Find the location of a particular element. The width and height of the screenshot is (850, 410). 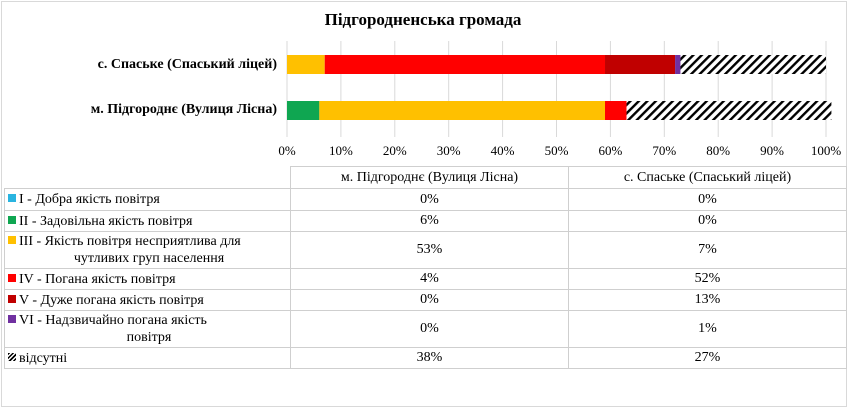

data-table-row: I - Добра якість повітря 0% 0% is located at coordinates (425, 199).